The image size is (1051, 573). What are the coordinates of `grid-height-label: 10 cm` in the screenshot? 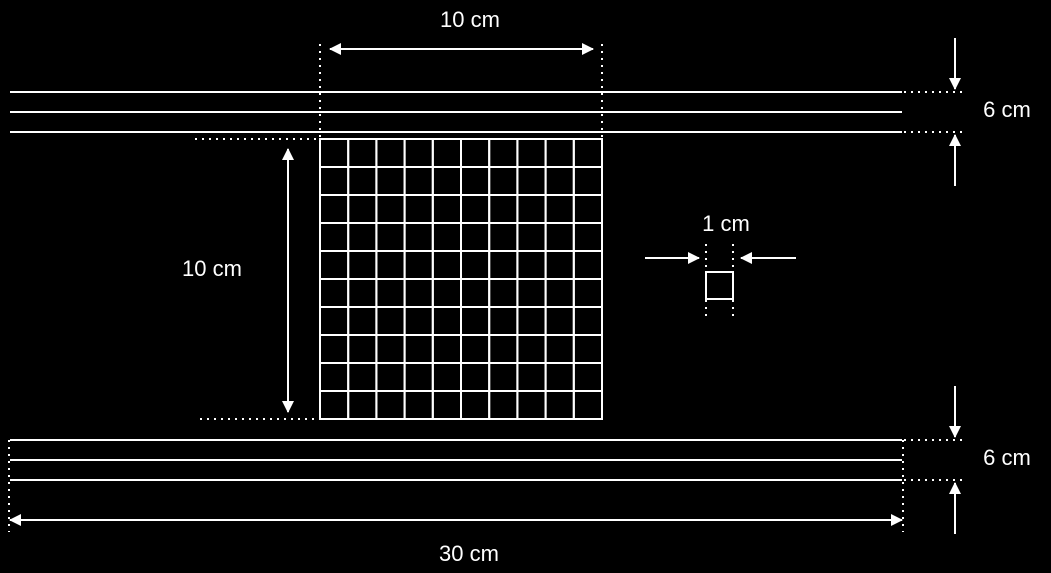 It's located at (212, 268).